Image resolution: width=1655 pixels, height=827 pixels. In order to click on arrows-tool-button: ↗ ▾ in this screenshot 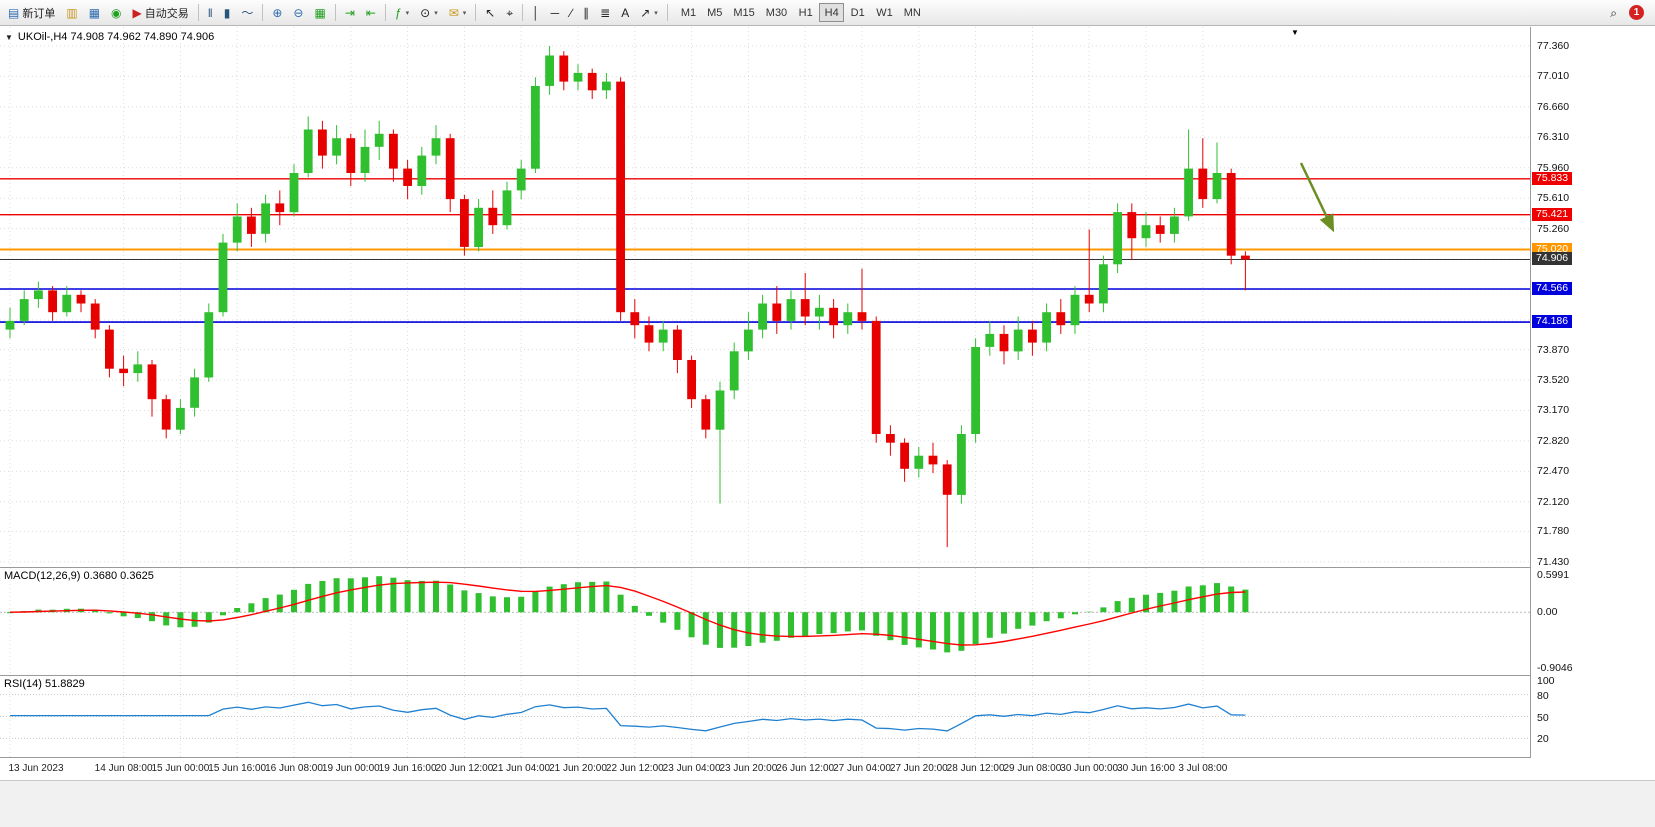, I will do `click(649, 12)`.